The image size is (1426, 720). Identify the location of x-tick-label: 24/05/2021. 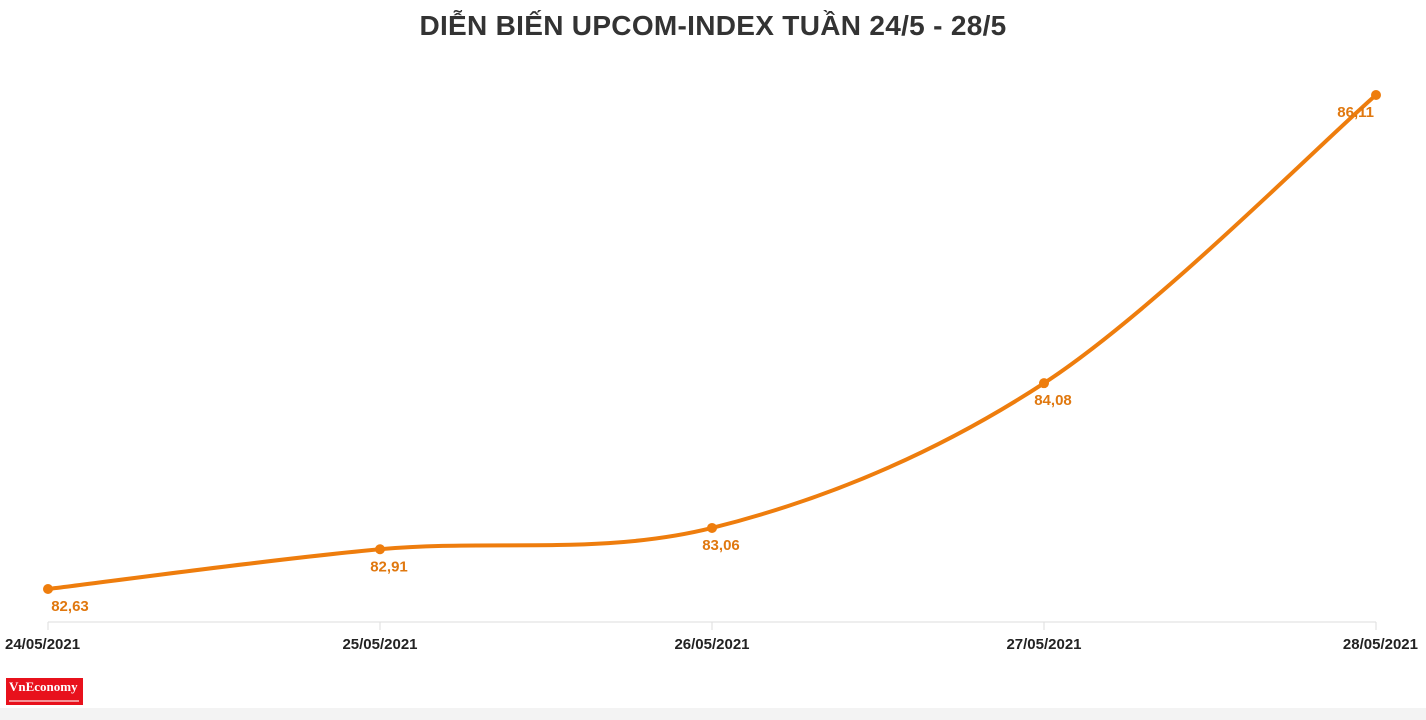
(42, 644).